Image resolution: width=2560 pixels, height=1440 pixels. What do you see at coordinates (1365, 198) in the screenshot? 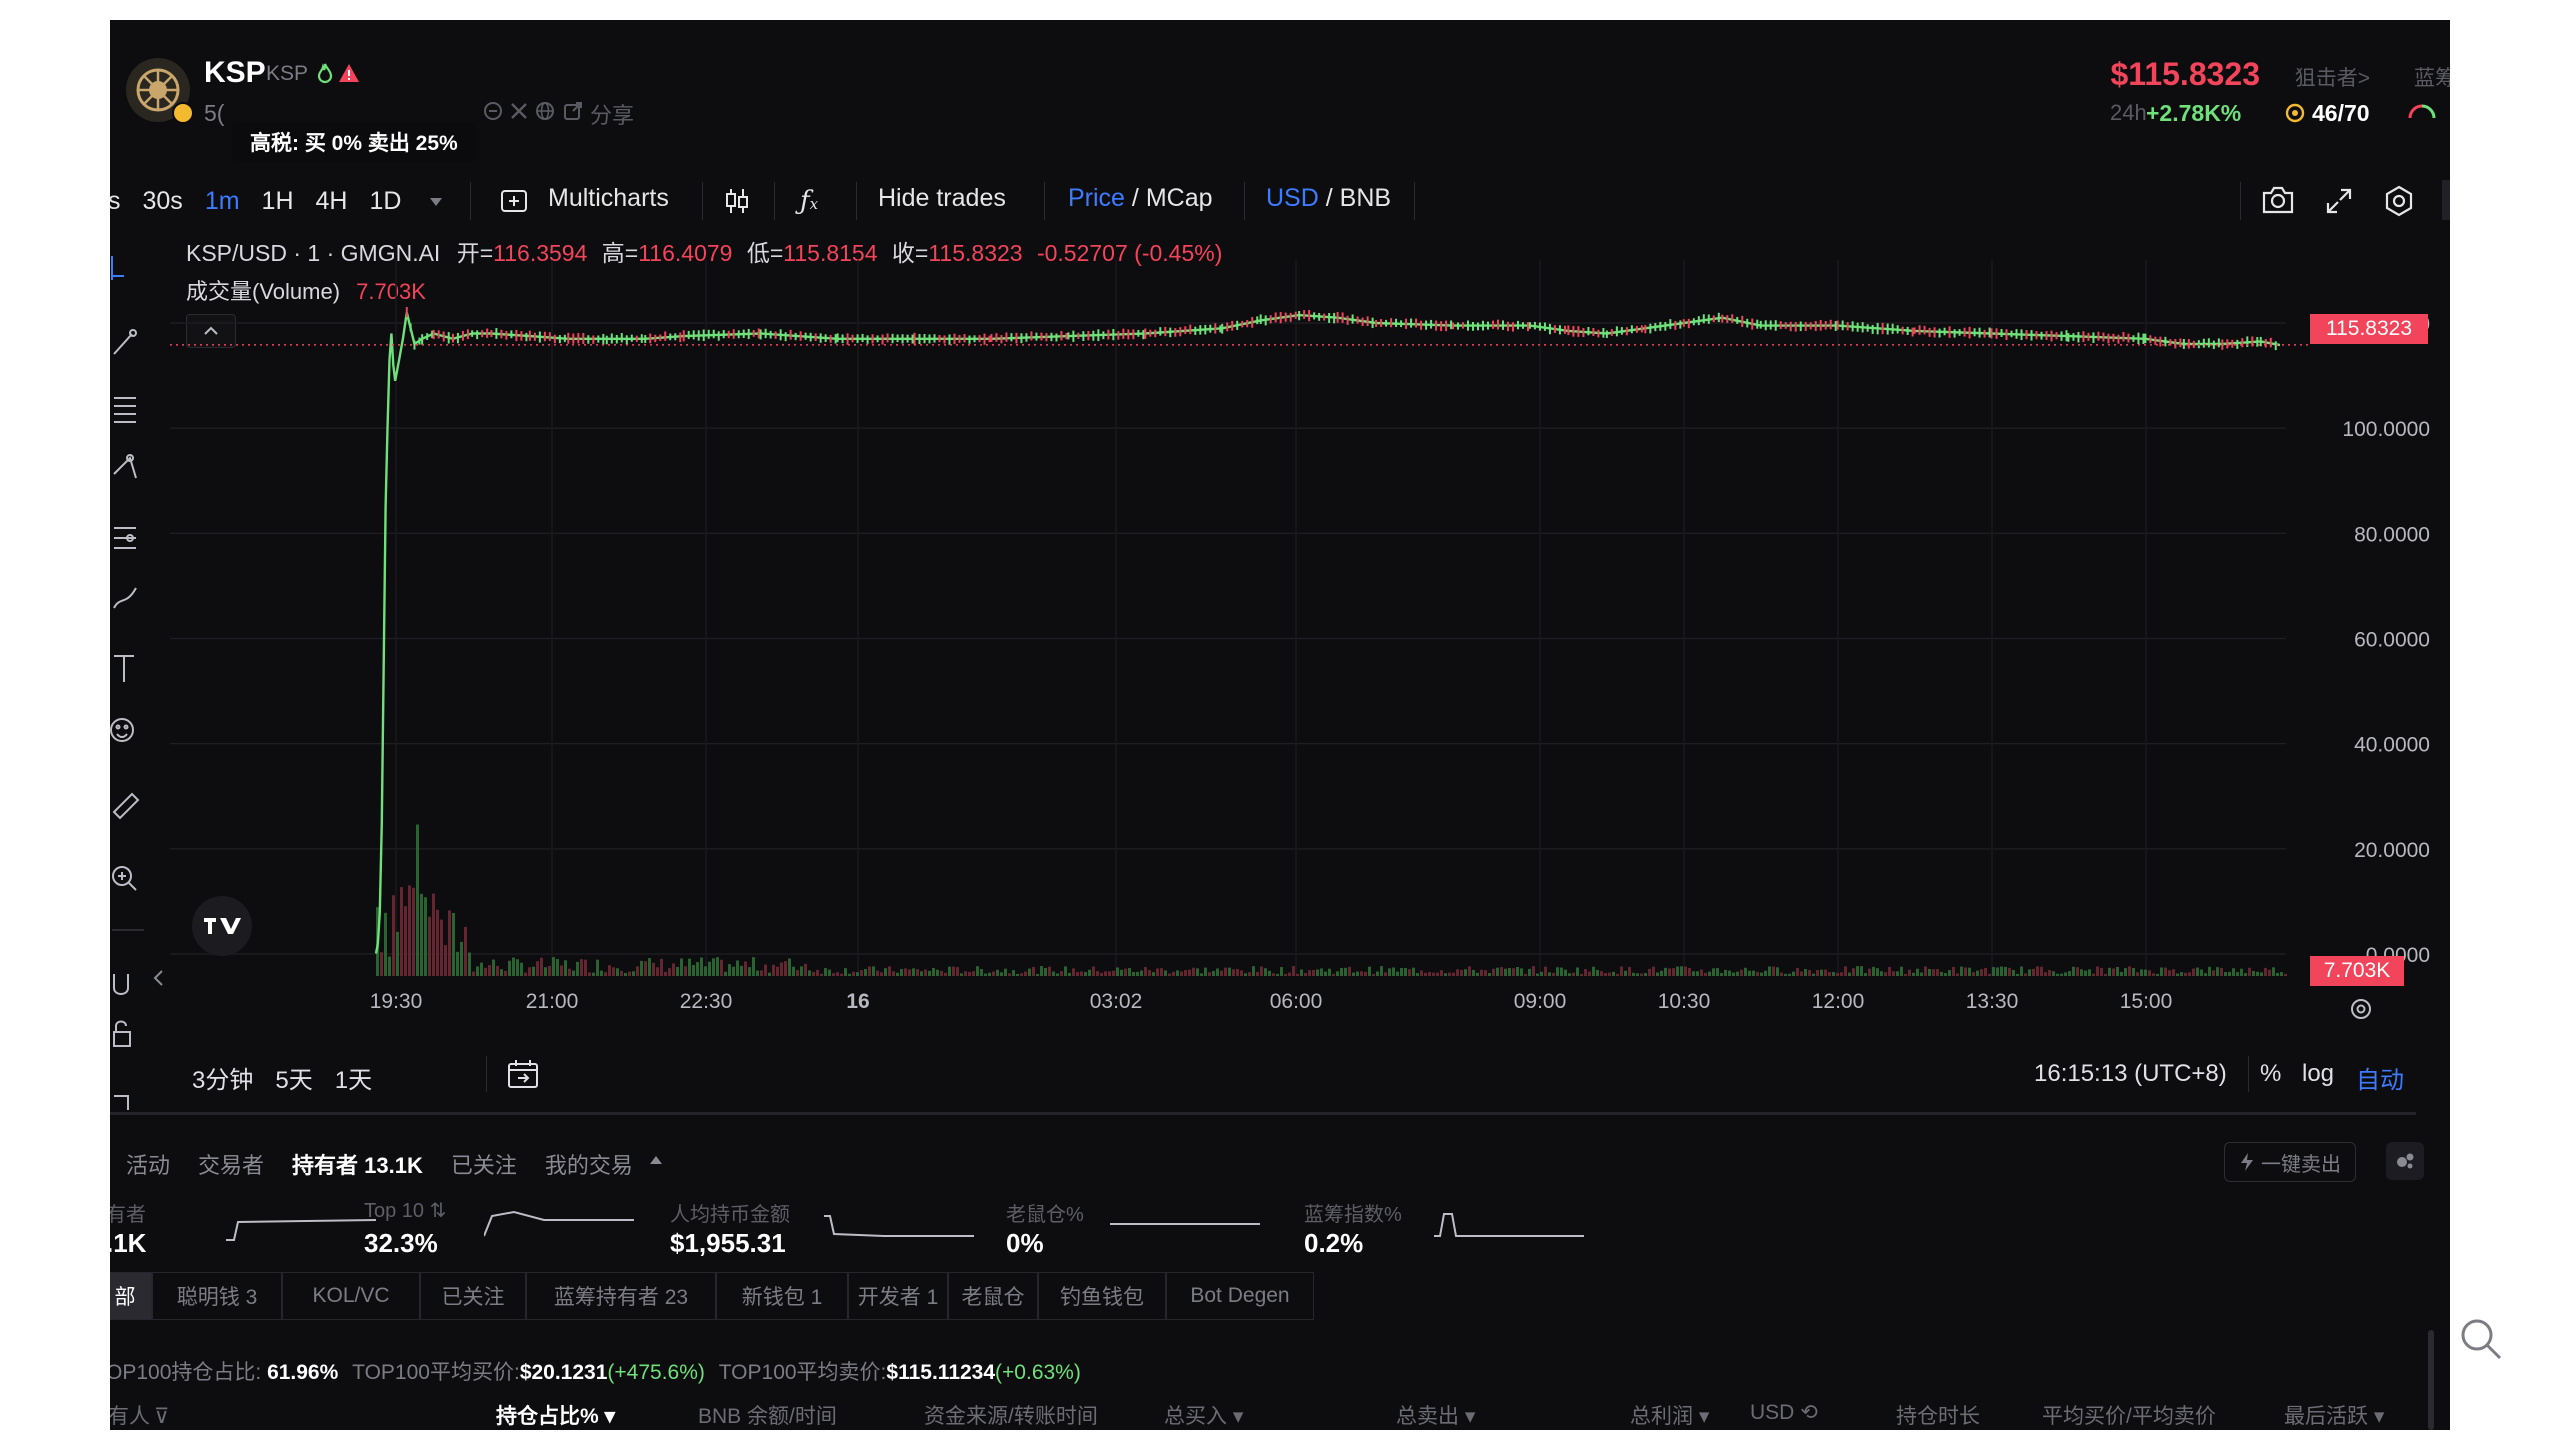
I see `bnb-option: BNB` at bounding box center [1365, 198].